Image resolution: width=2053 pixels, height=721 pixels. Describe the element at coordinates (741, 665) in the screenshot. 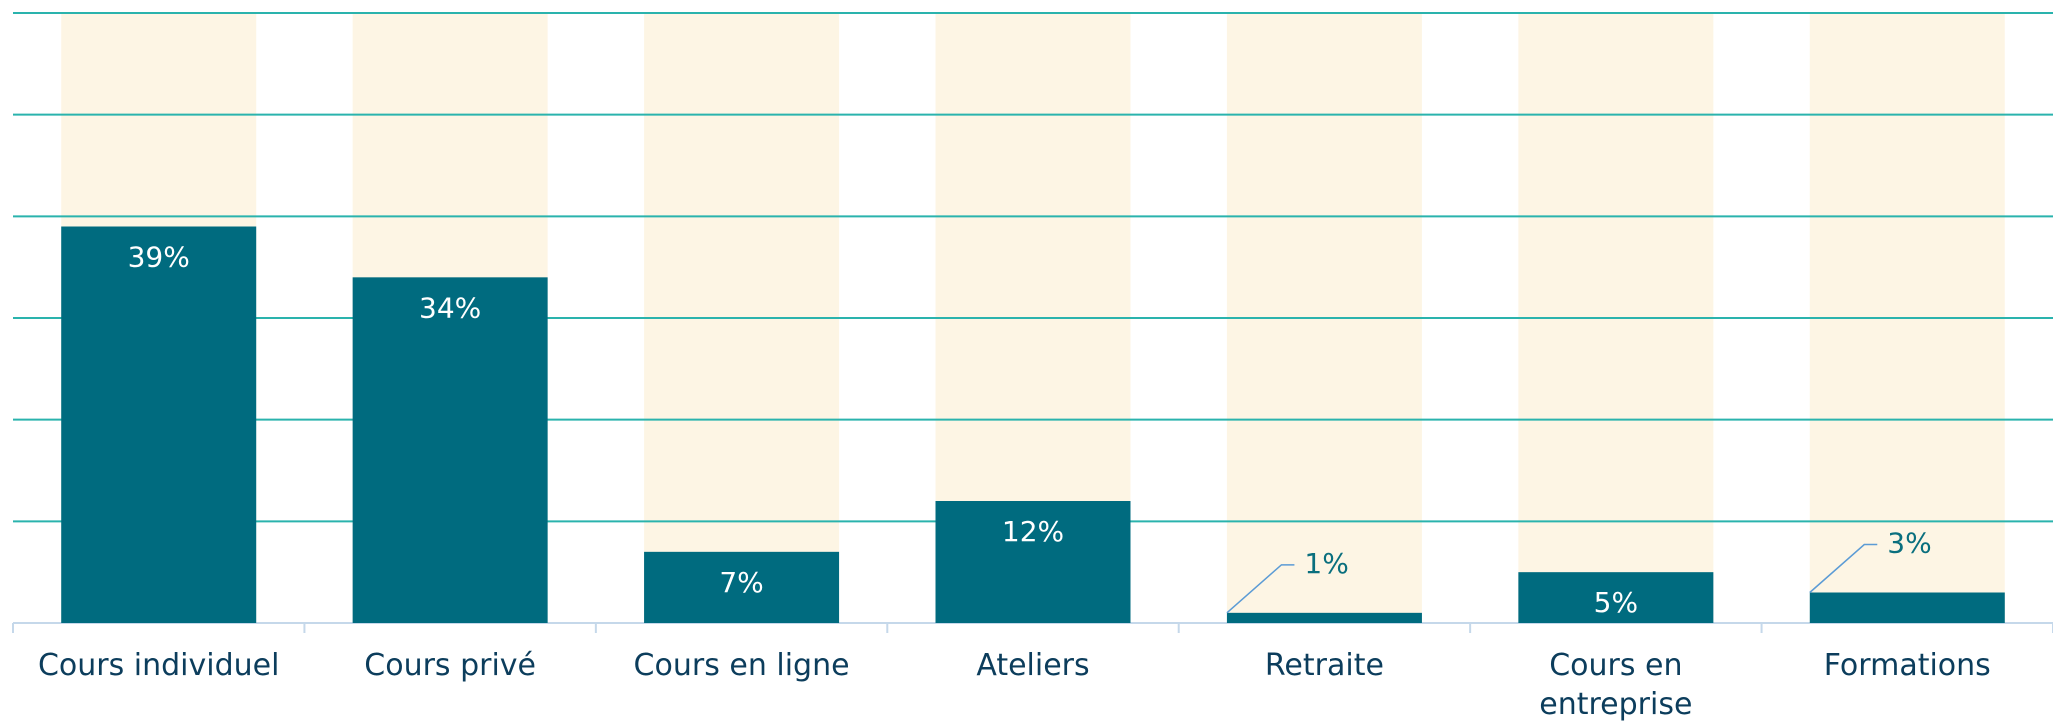

I see `x-tick-label: Cours en ligne` at that location.